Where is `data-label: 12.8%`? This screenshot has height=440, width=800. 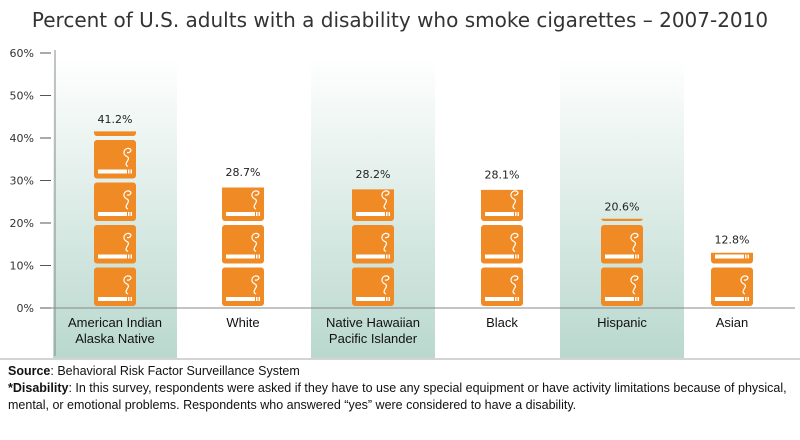
data-label: 12.8% is located at coordinates (732, 240).